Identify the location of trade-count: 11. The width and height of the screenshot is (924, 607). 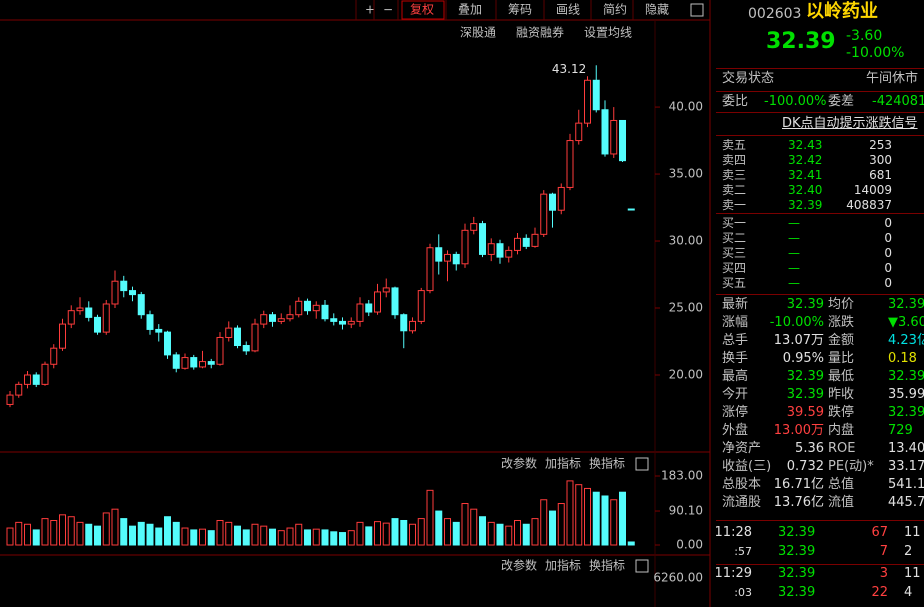
(912, 532).